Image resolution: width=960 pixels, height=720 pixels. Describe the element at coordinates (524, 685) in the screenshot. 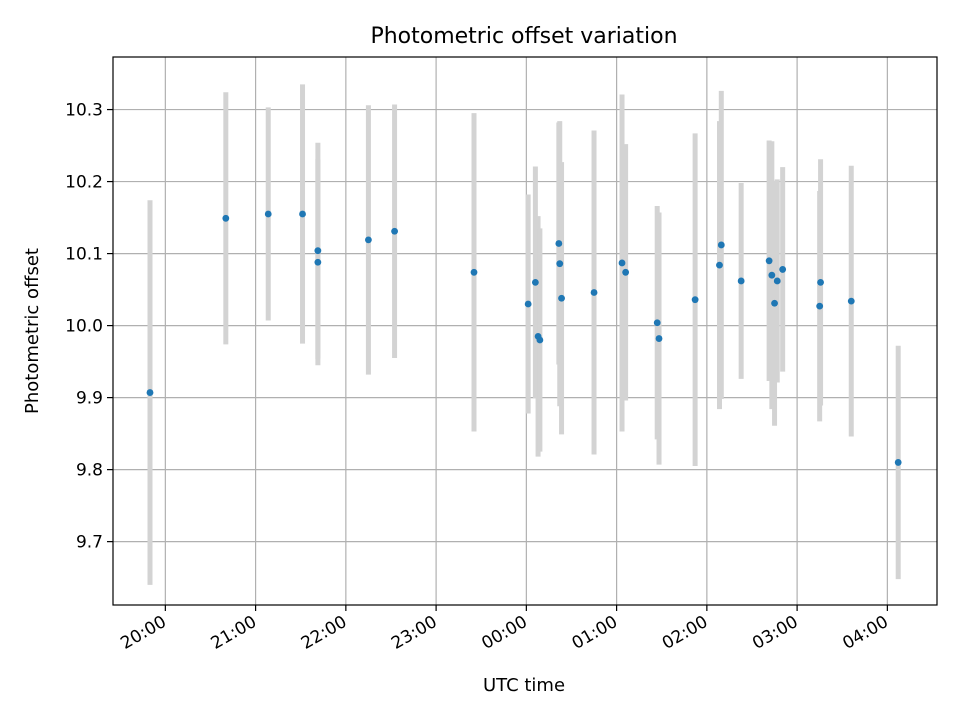

I see `x-axis-label: UTC time` at that location.